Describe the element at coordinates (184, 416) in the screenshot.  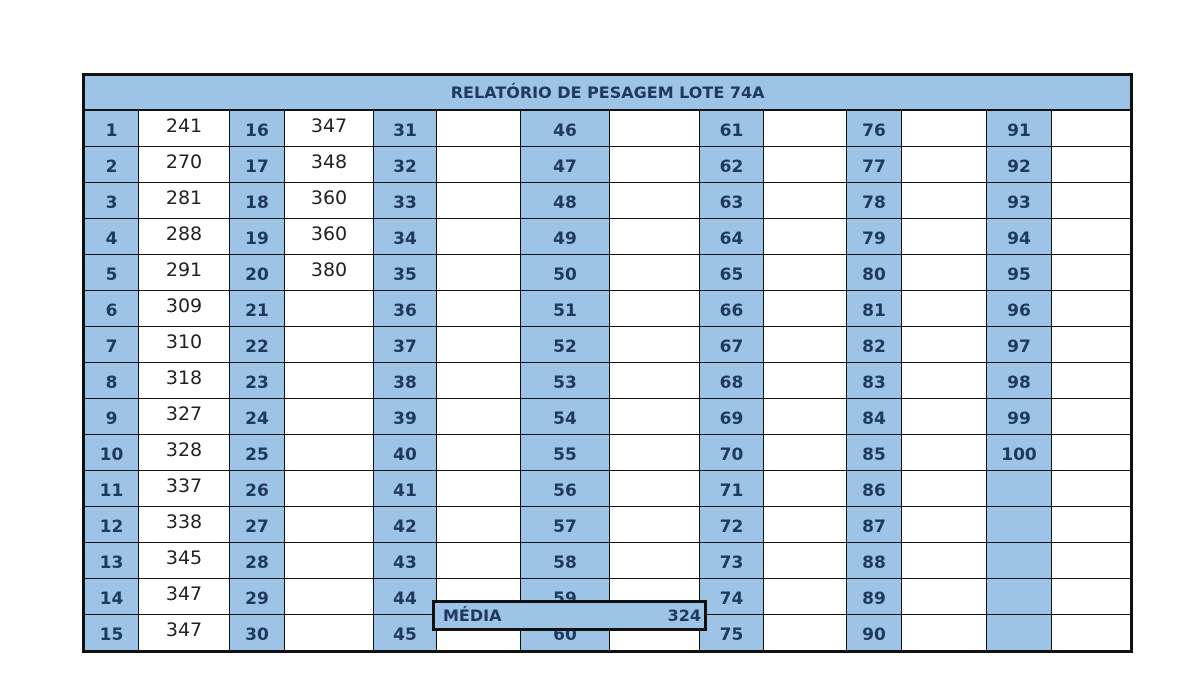
I see `weight-cell: 327` at that location.